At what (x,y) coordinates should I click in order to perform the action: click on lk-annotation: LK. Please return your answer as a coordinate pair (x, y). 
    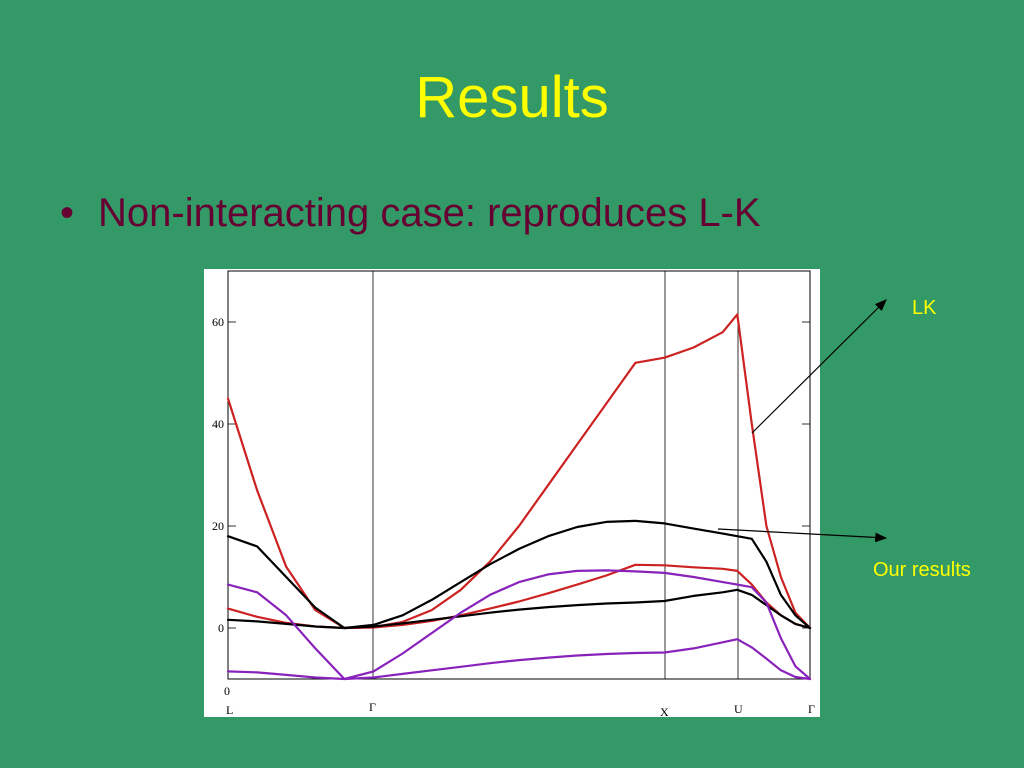
    Looking at the image, I should click on (924, 308).